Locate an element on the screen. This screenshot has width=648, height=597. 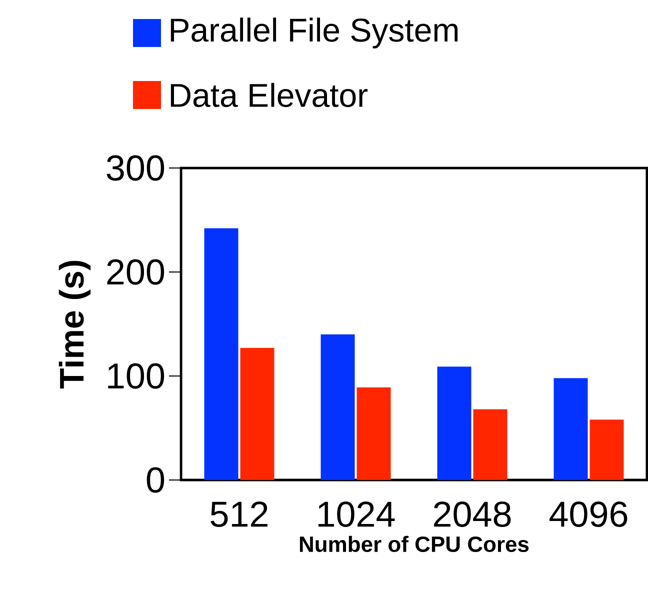
legend-label: Data Elevator is located at coordinates (269, 95).